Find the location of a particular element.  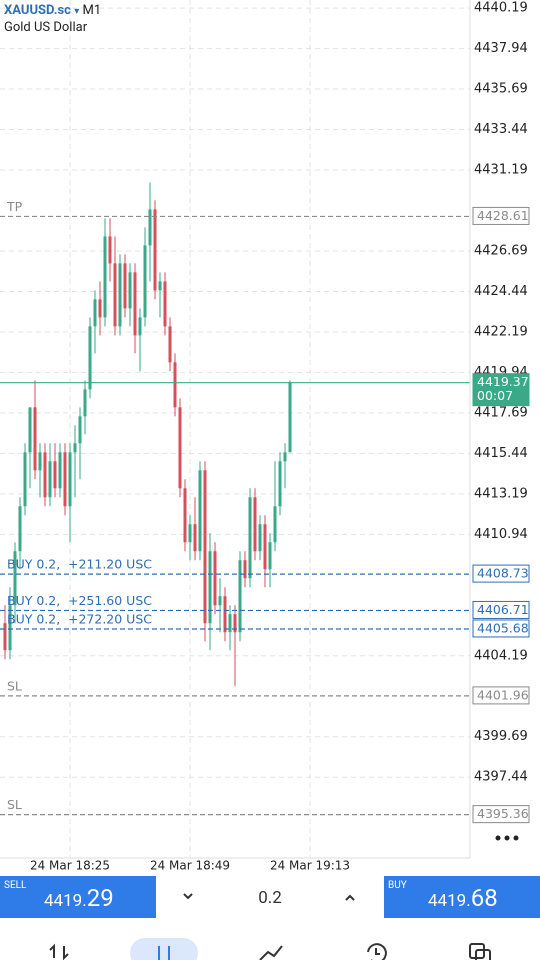

y-tick-label: 4404.19 is located at coordinates (501, 655).